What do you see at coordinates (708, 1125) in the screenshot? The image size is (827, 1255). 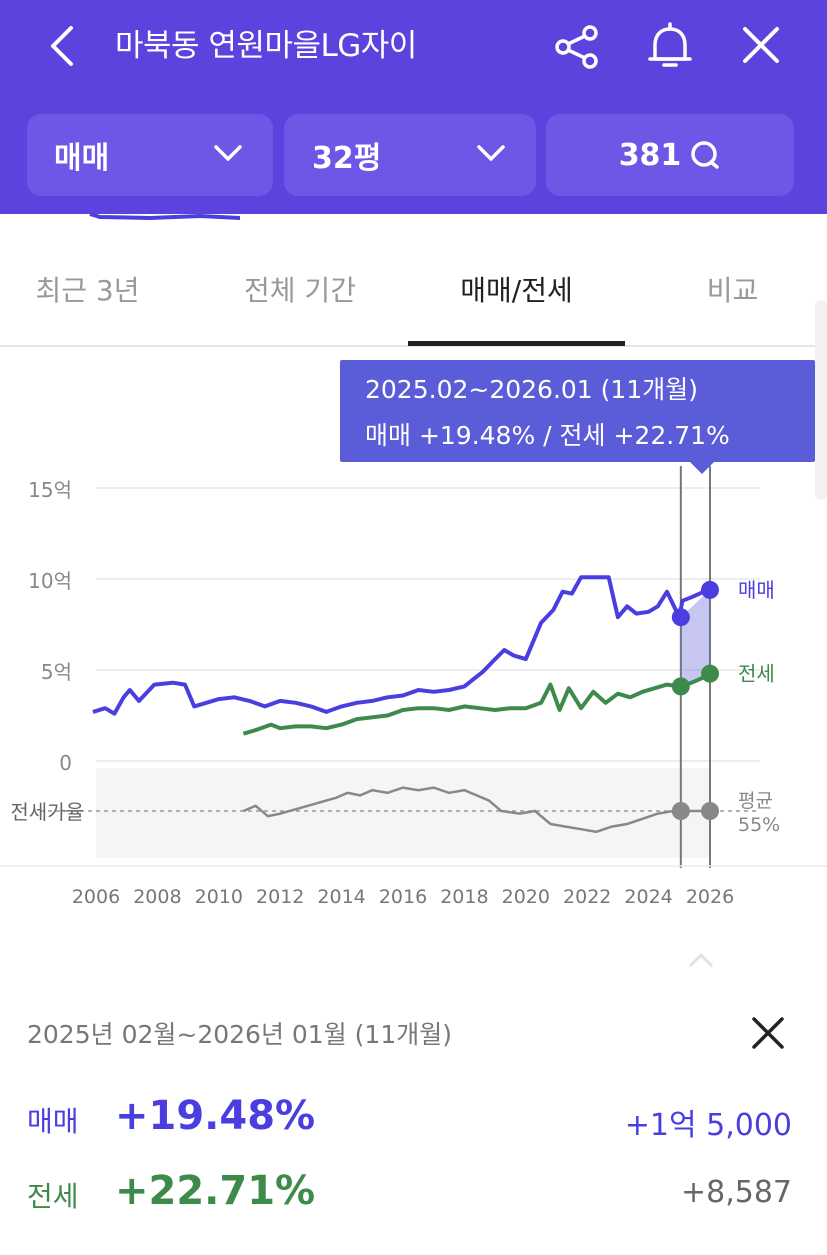 I see `sale-amount: +1억 5,000` at bounding box center [708, 1125].